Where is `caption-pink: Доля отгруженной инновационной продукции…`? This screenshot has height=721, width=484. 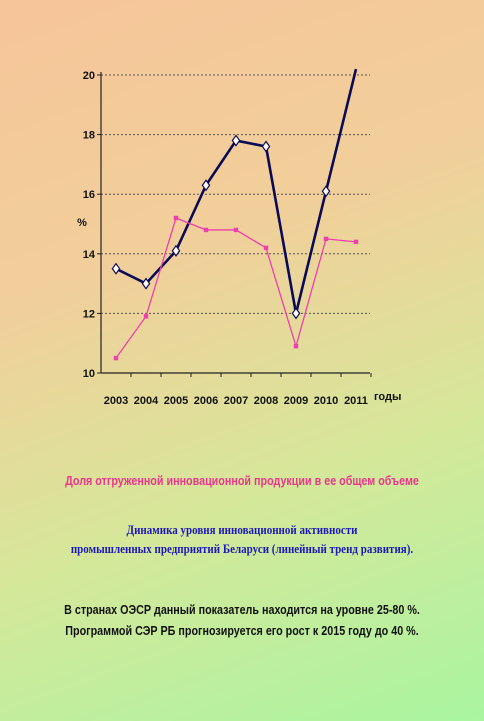
caption-pink: Доля отгруженной инновационной продукции… is located at coordinates (242, 481).